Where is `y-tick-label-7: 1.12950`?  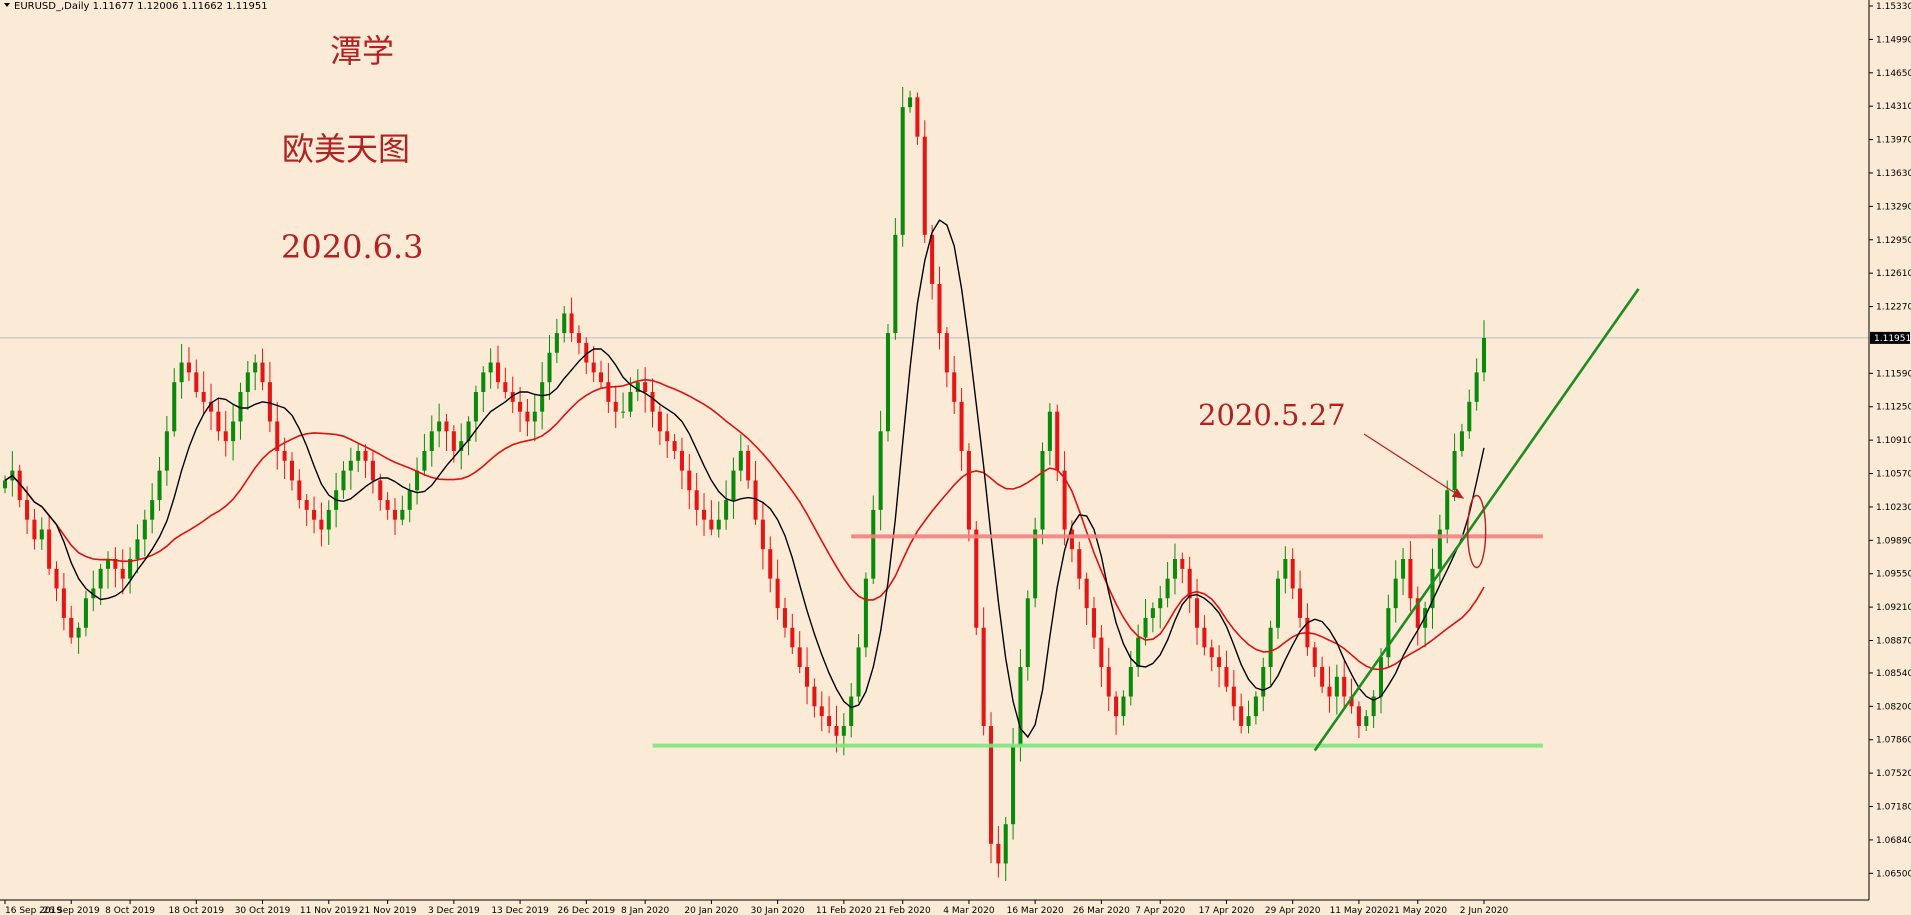
y-tick-label-7: 1.12950 is located at coordinates (1893, 241).